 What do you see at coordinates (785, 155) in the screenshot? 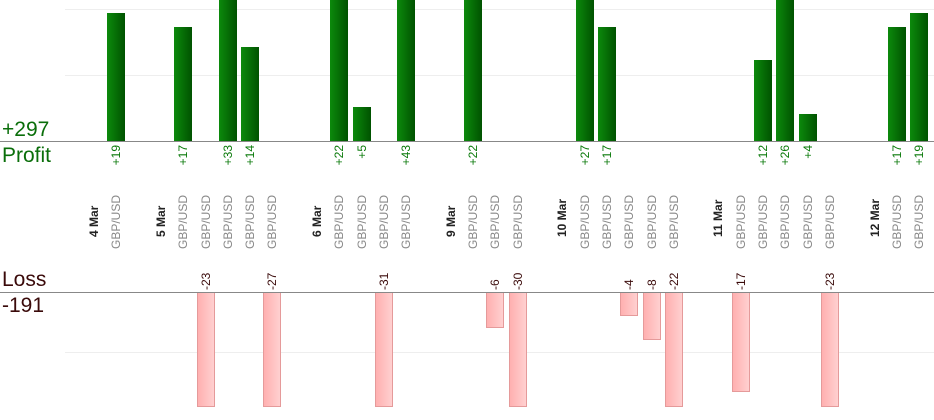
I see `profit-value-label: +26` at bounding box center [785, 155].